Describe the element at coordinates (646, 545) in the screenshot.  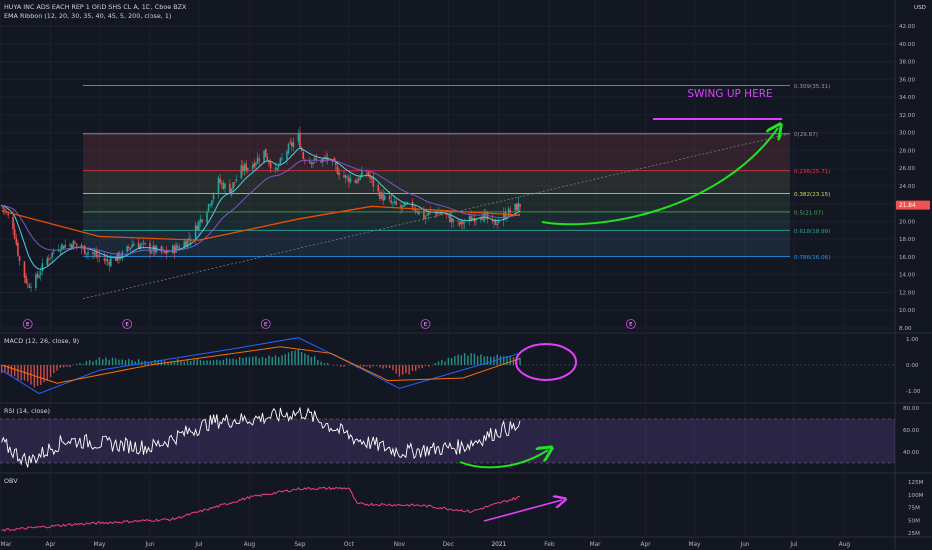
I see `time-axis-label: Apr` at that location.